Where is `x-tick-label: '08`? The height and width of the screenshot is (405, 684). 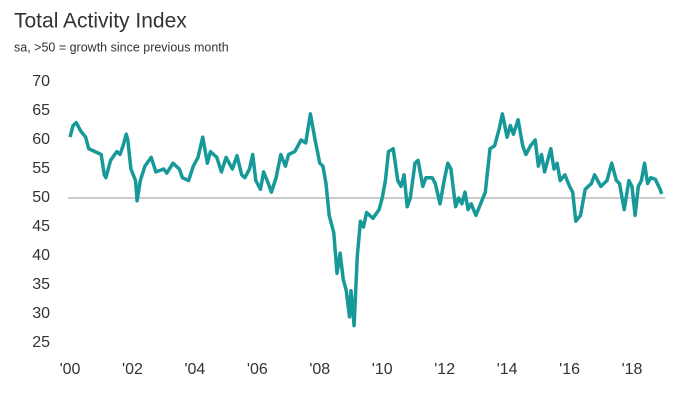 x-tick-label: '08 is located at coordinates (319, 369).